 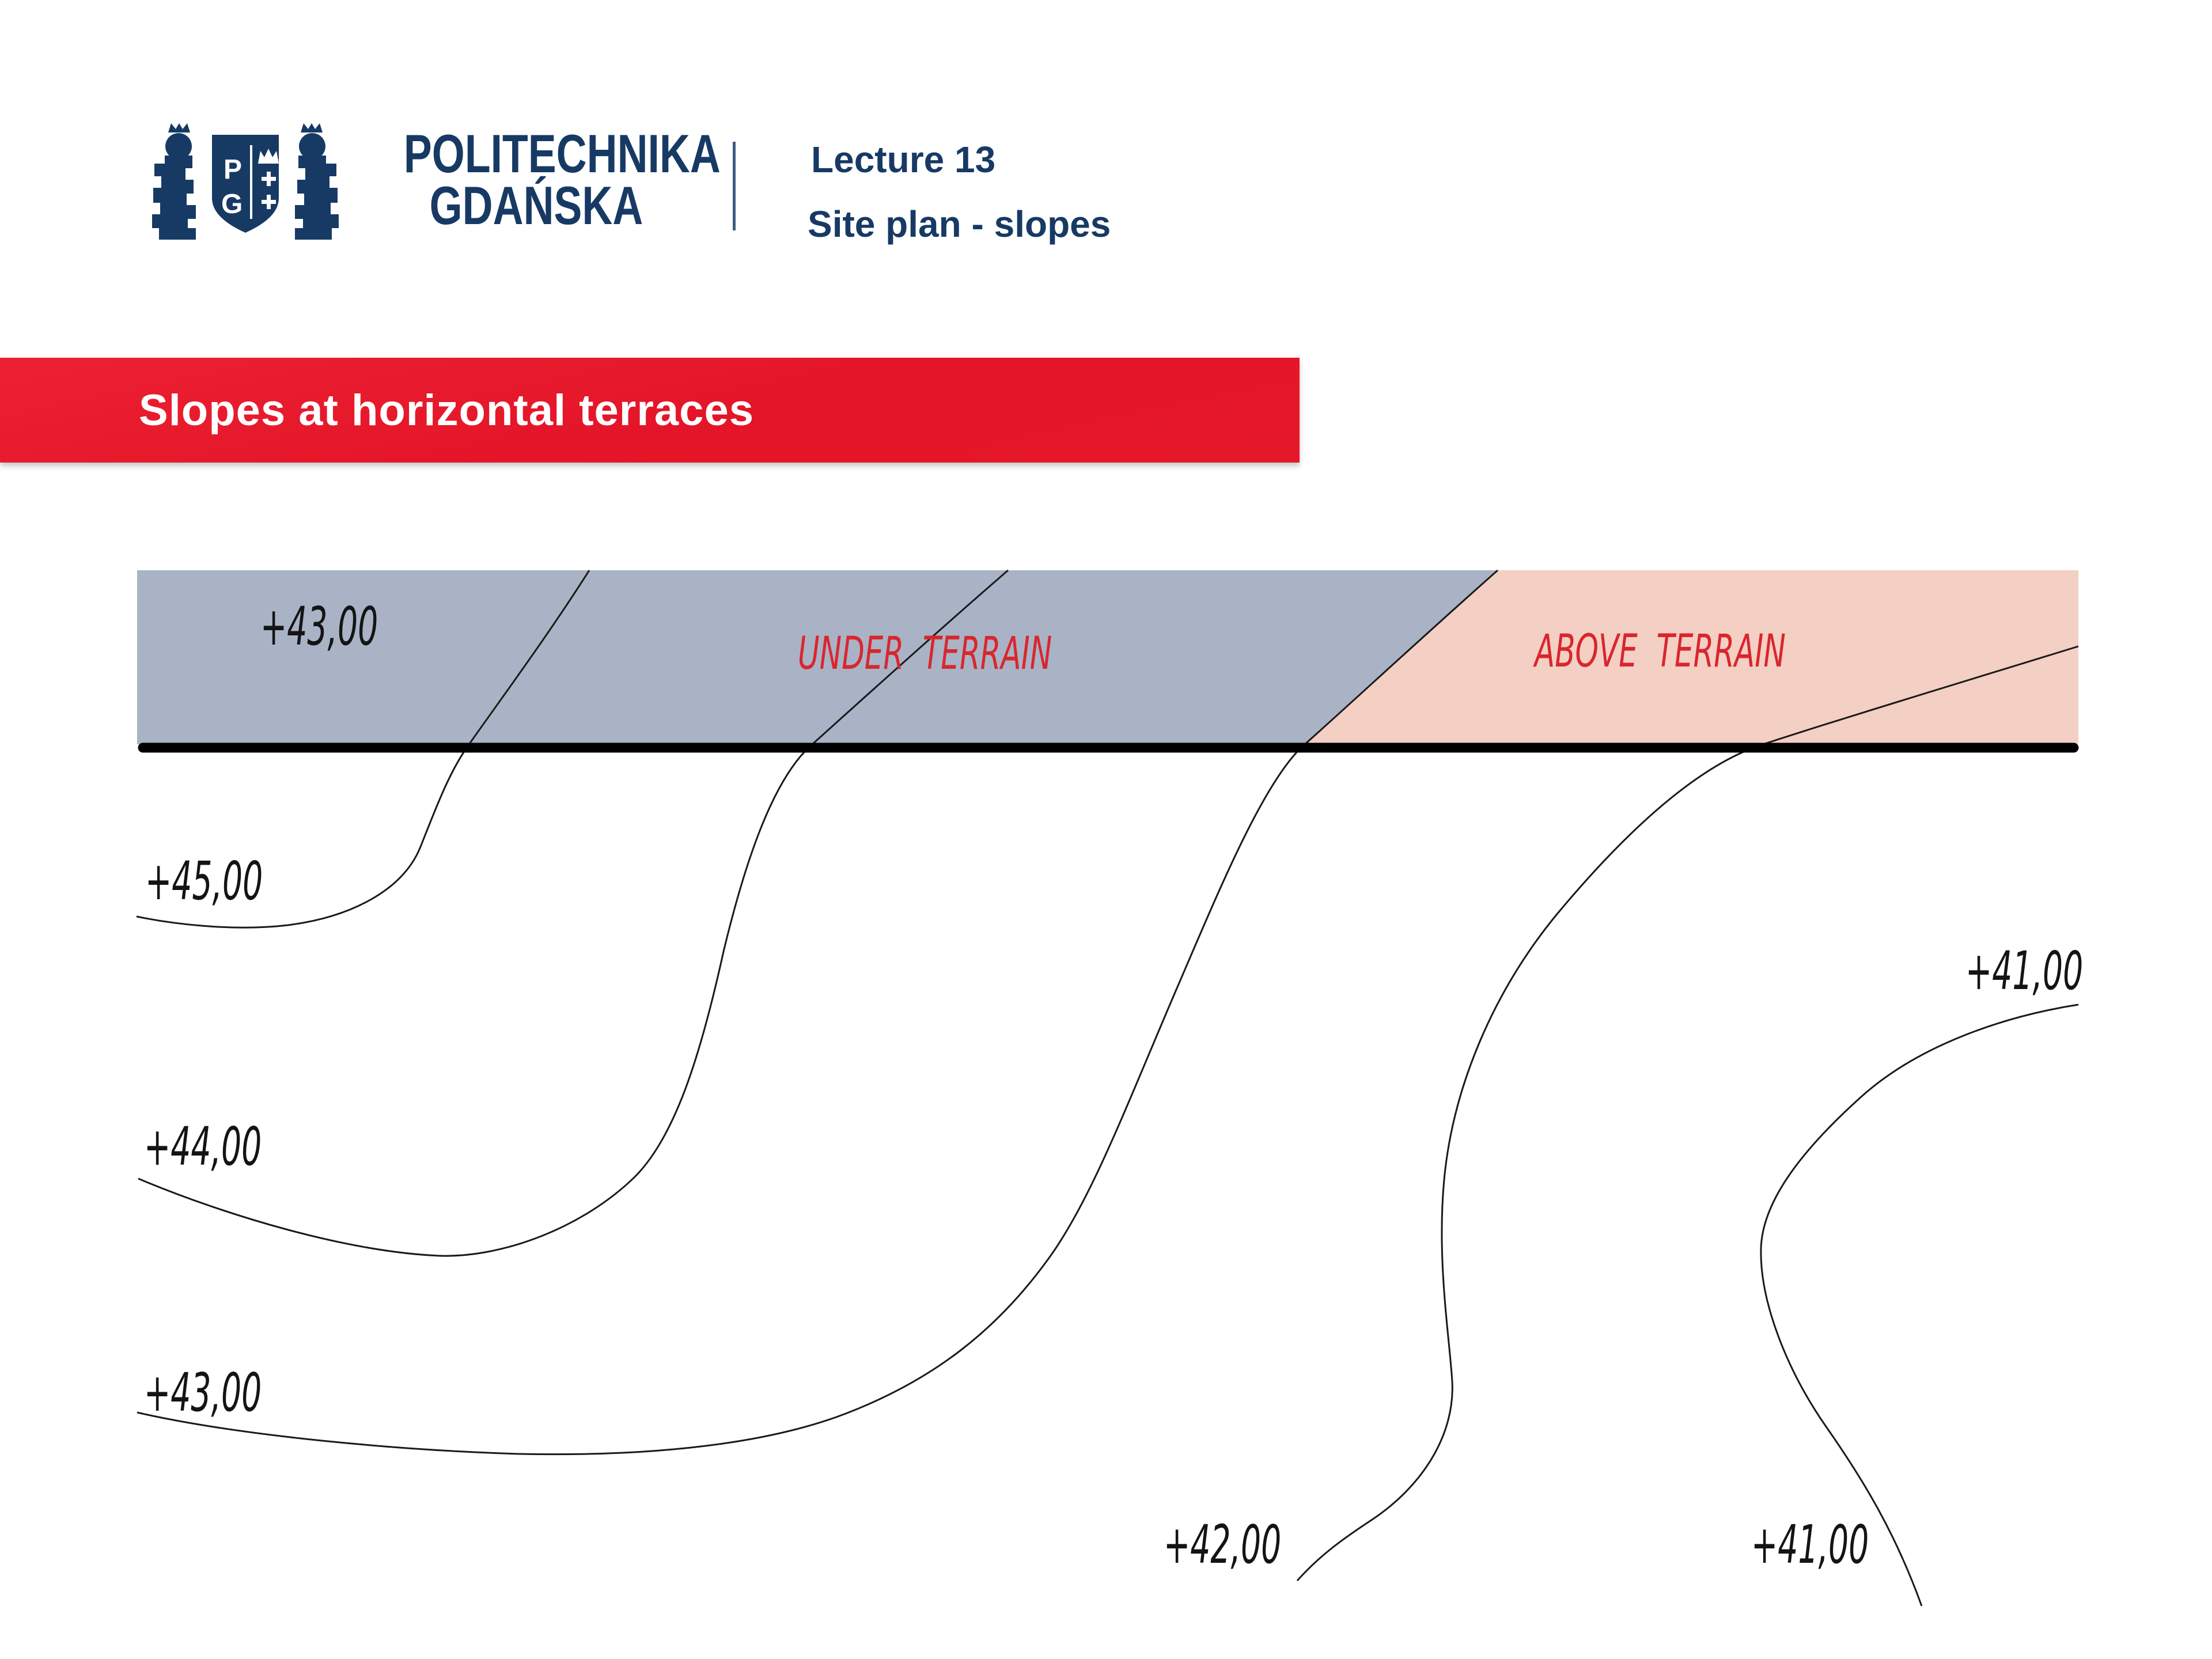 I want to click on title-bar: Slopes at horizontal terraces, so click(x=650, y=410).